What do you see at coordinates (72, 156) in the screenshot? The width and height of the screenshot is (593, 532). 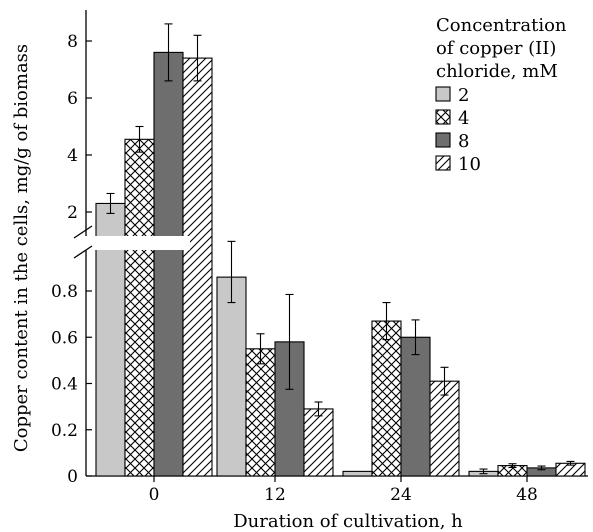 I see `y-tick-label: 4` at bounding box center [72, 156].